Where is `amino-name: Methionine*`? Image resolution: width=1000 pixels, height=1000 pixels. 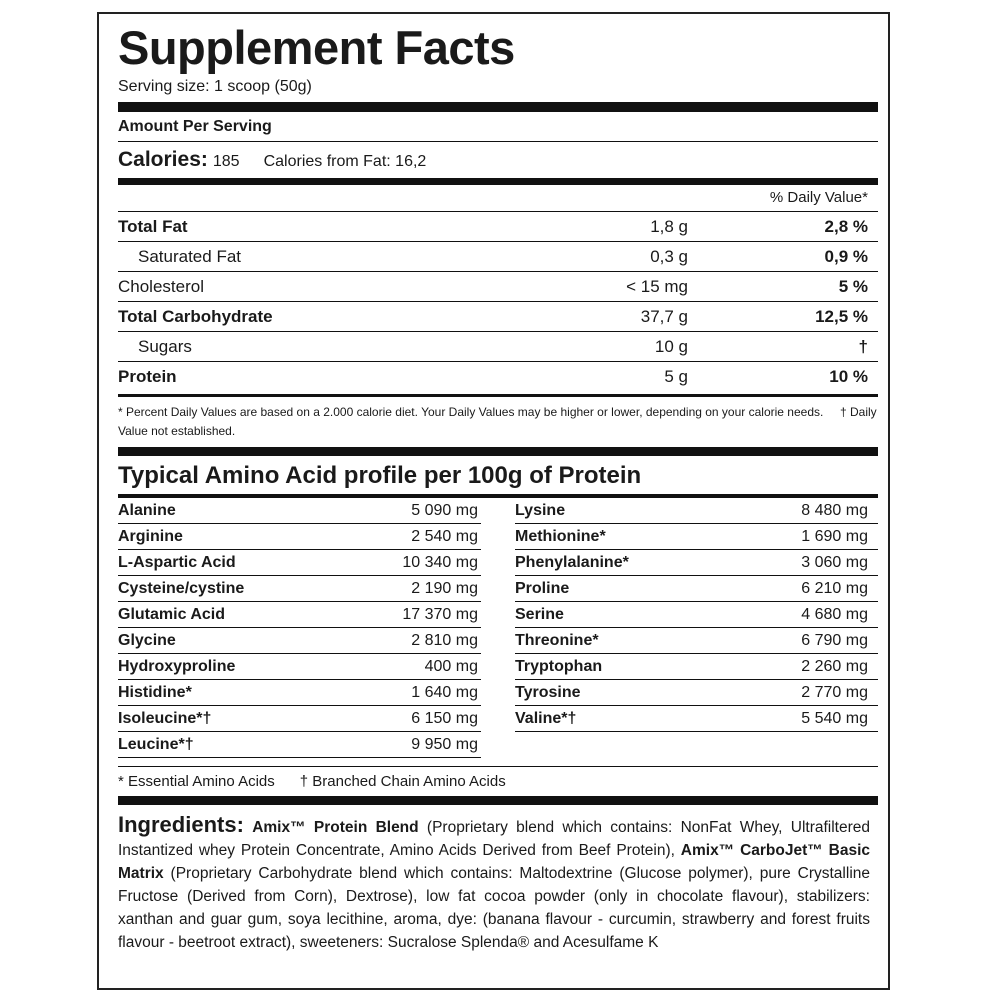 amino-name: Methionine* is located at coordinates (560, 536).